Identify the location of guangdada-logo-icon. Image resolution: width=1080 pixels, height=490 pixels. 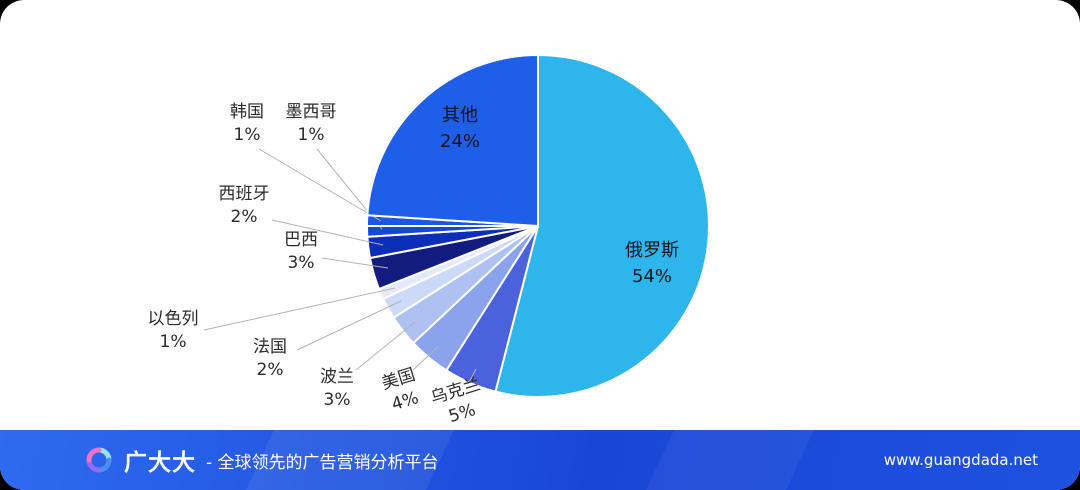
(99, 460).